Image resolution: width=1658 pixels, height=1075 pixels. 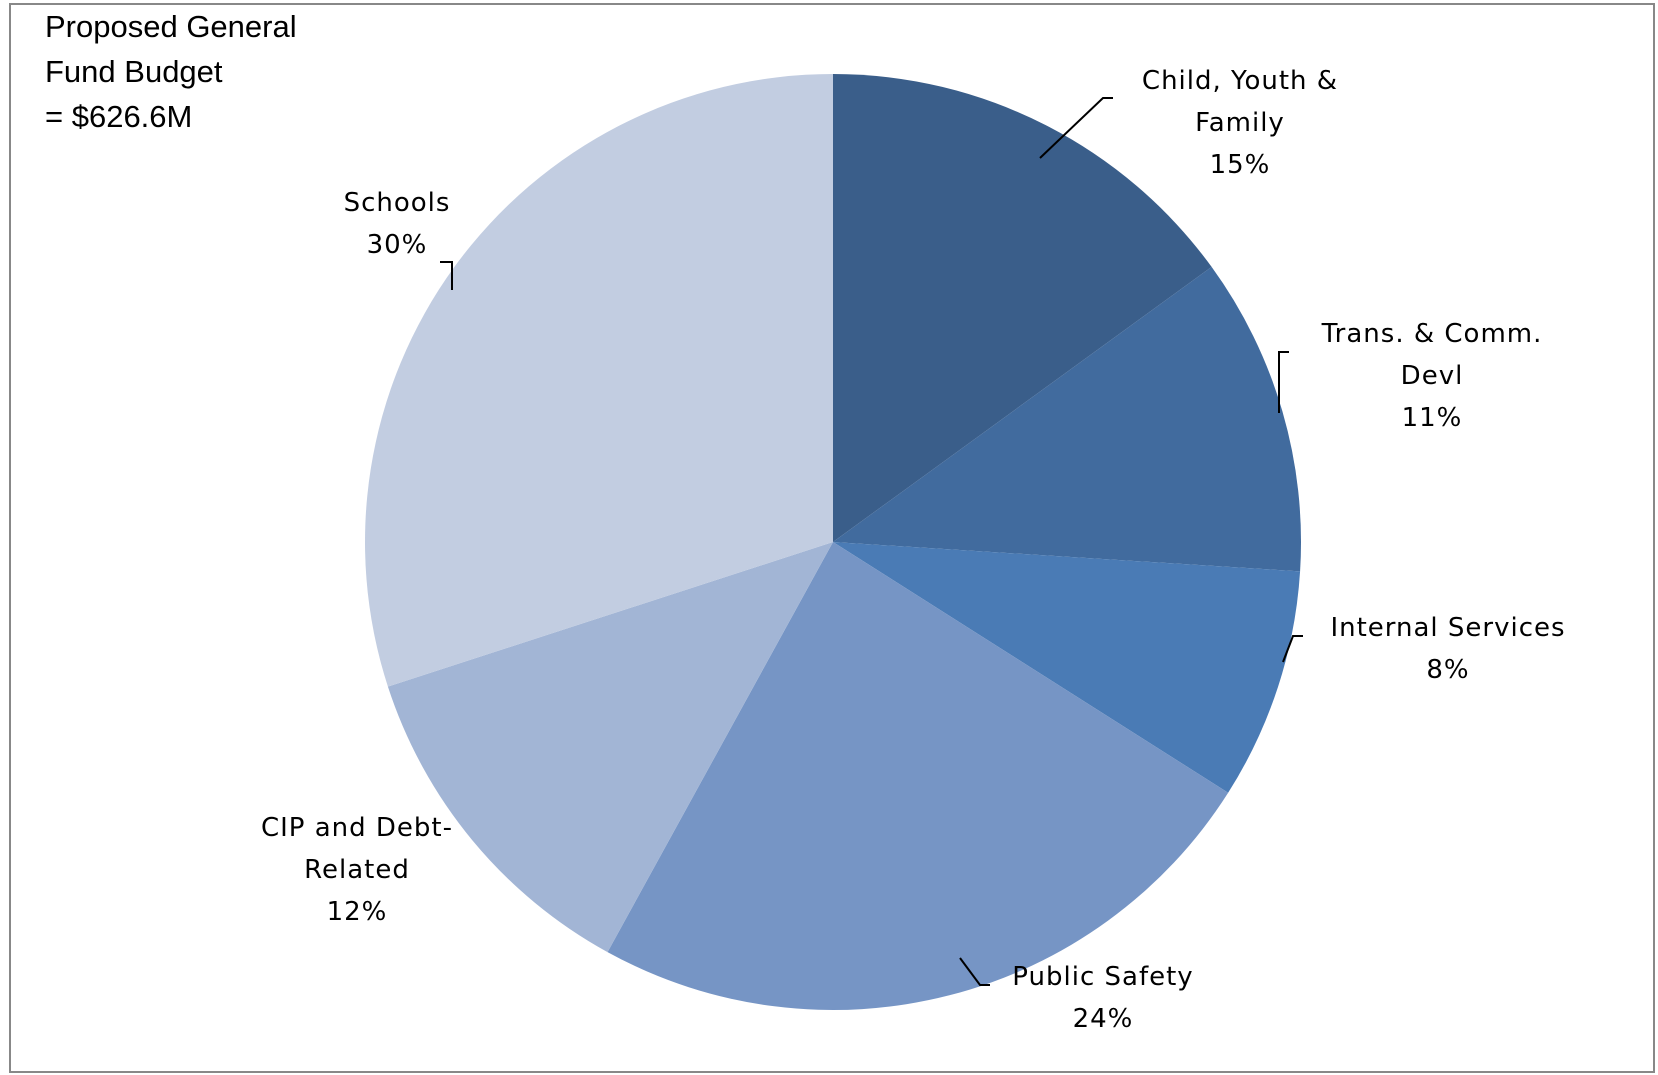 What do you see at coordinates (1102, 977) in the screenshot?
I see `slice-name-label: Public Safety` at bounding box center [1102, 977].